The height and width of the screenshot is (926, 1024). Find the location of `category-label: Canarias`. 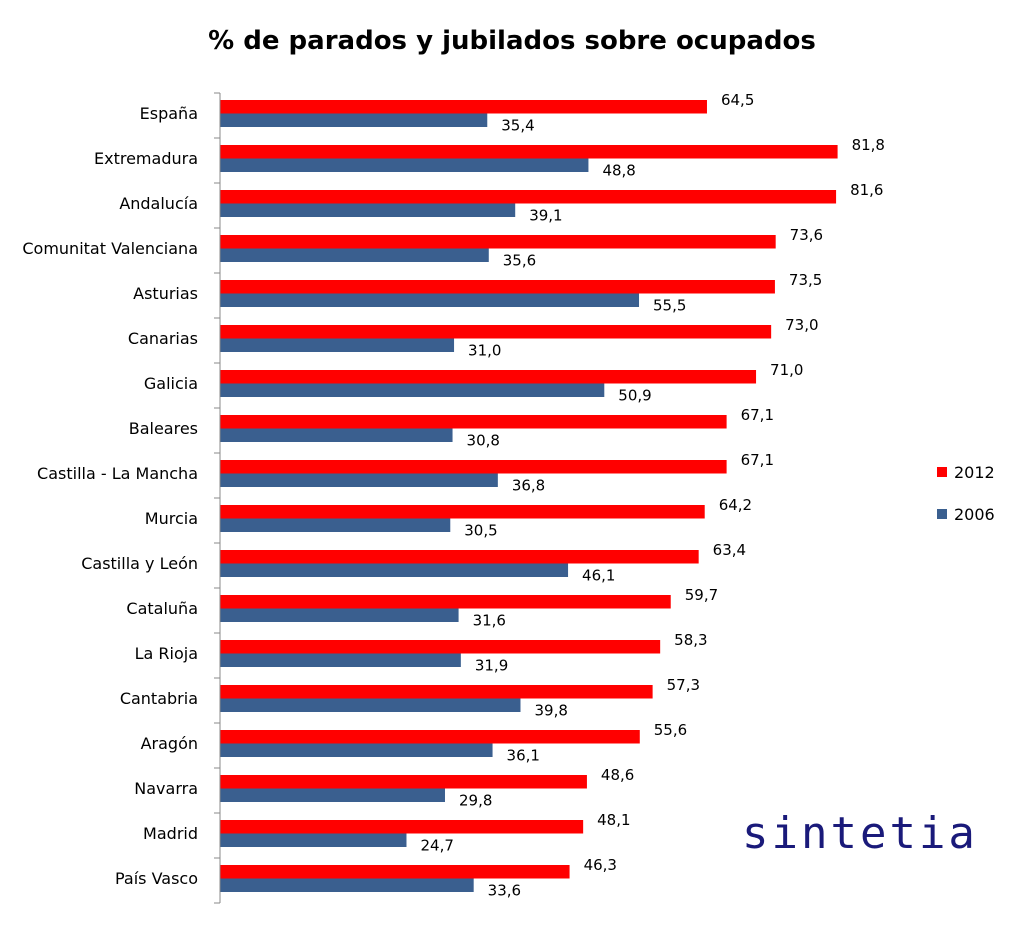

category-label: Canarias is located at coordinates (163, 338).